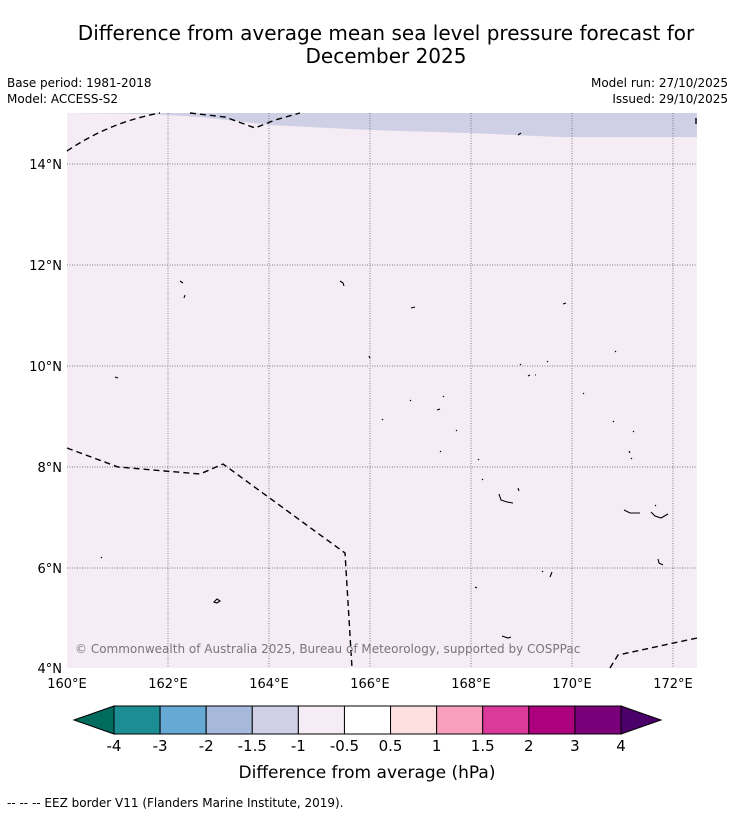 The width and height of the screenshot is (736, 816). Describe the element at coordinates (45, 417) in the screenshot. I see `lat-labels: 14°N 12°N 10°N 8°N 6°N 4°N` at that location.